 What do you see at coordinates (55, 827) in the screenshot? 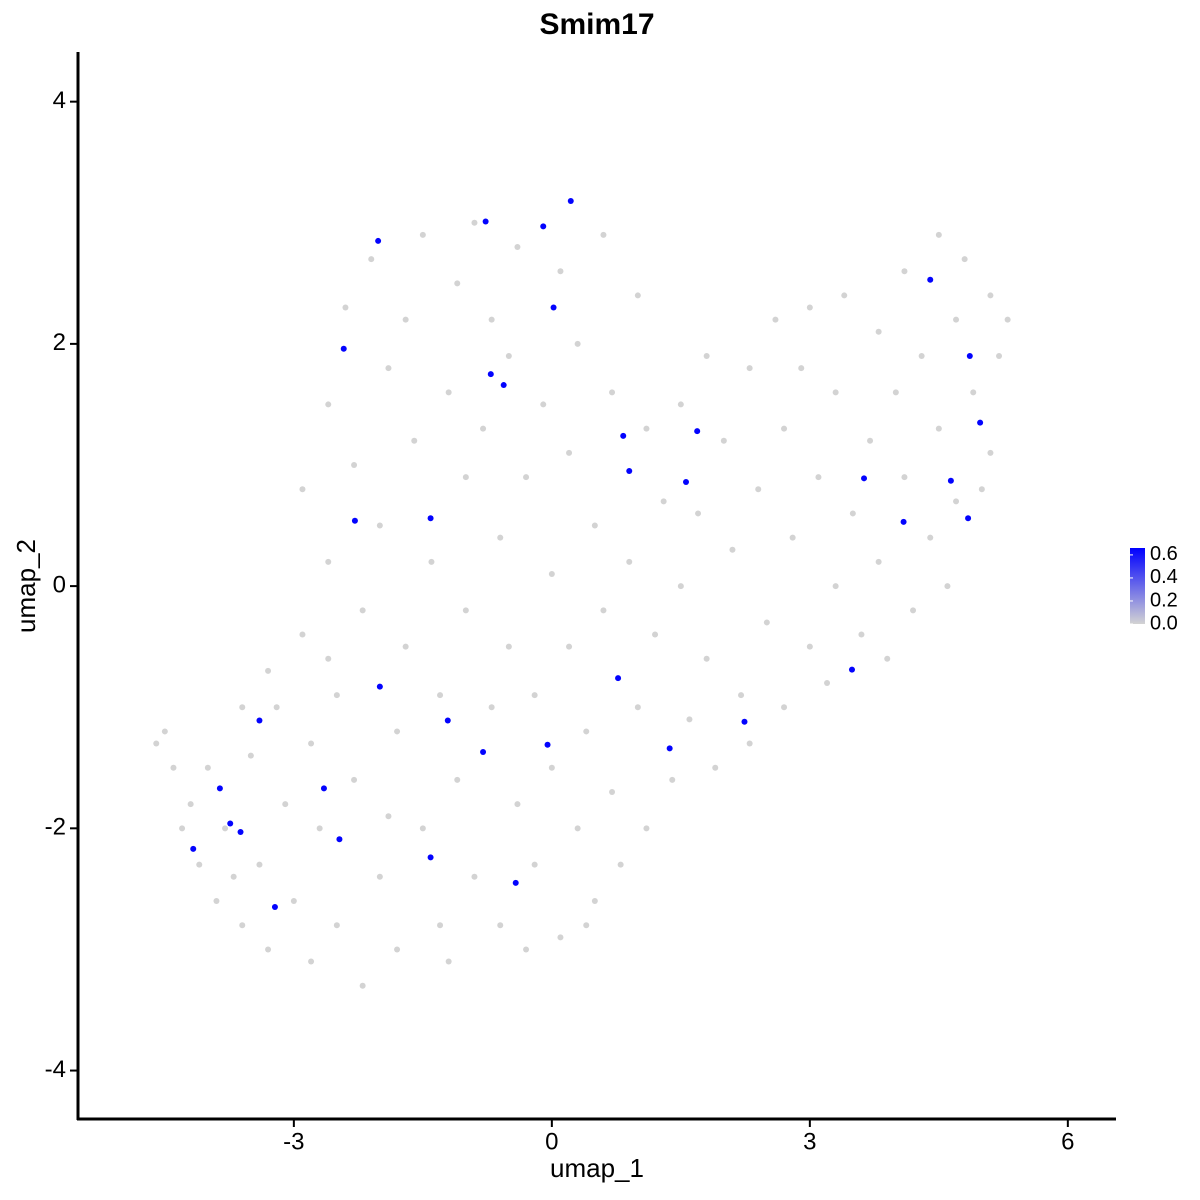
I see `y-tick-label: -2` at bounding box center [55, 827].